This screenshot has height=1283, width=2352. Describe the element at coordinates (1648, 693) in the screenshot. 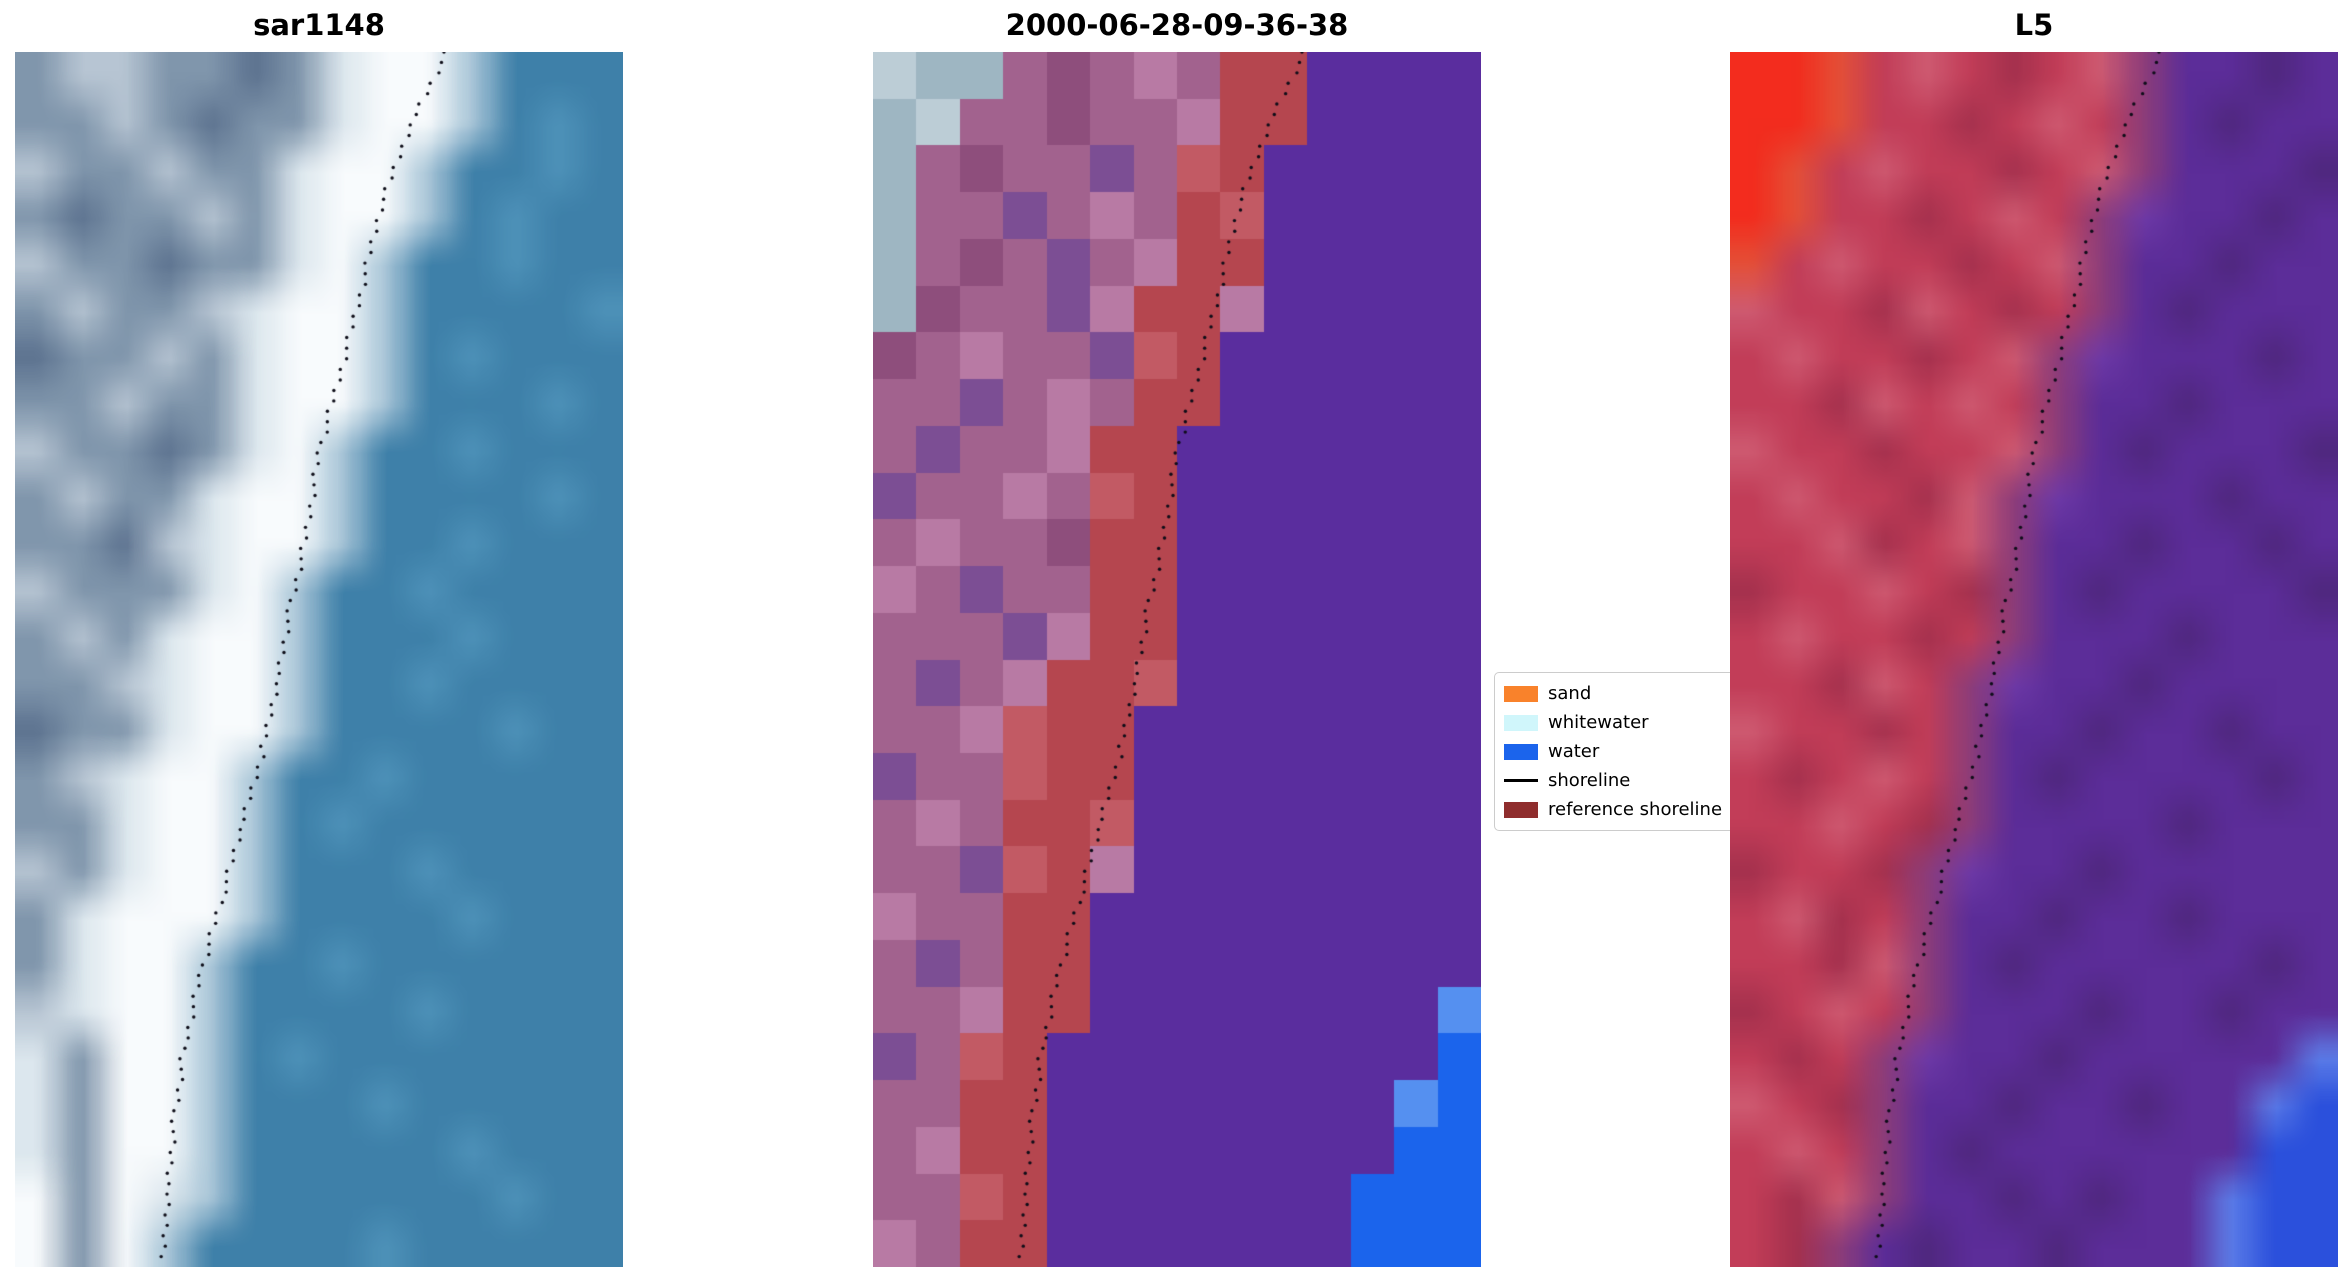

I see `legend-item-sand: sand` at that location.